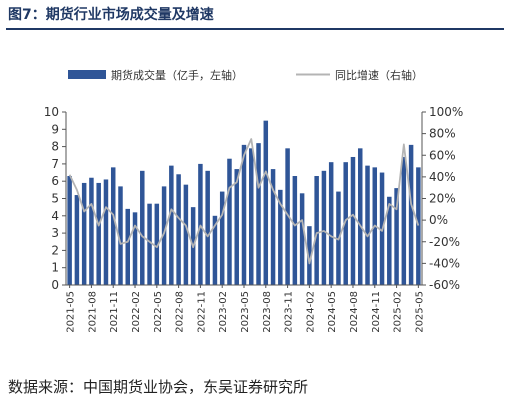  I want to click on chart-title: 图7：期货行业市场成交量及增速, so click(111, 15).